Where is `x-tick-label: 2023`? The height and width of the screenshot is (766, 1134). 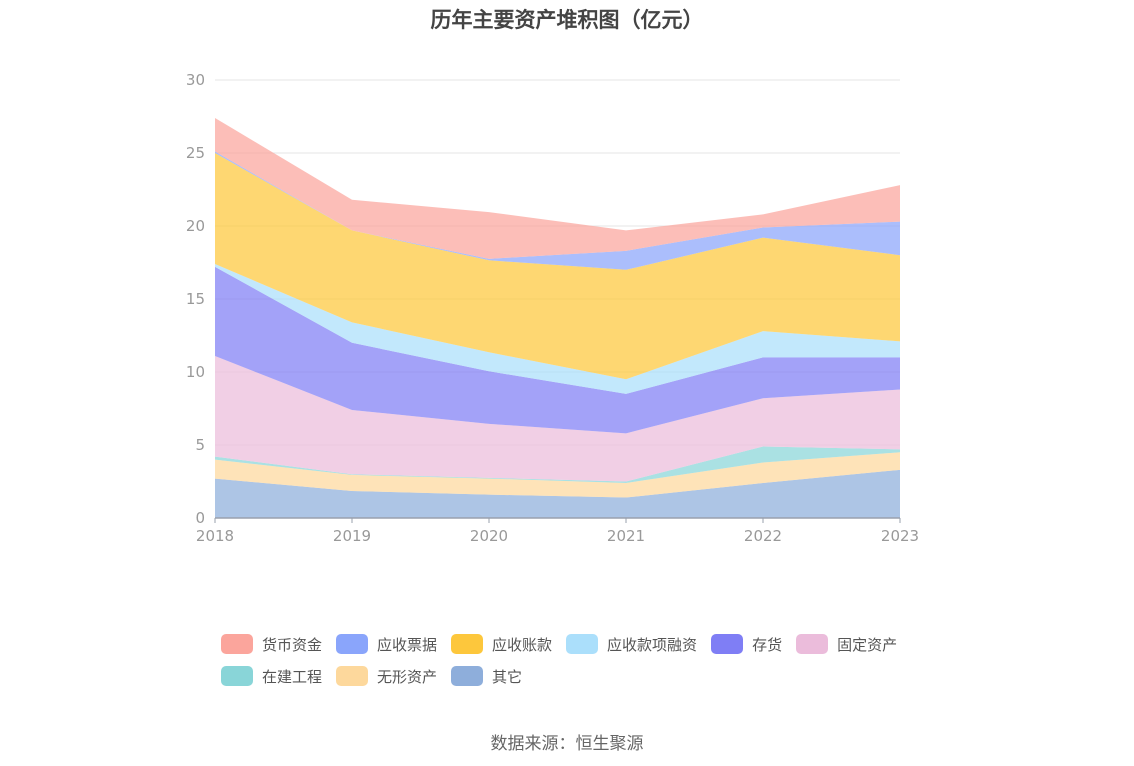 x-tick-label: 2023 is located at coordinates (900, 536).